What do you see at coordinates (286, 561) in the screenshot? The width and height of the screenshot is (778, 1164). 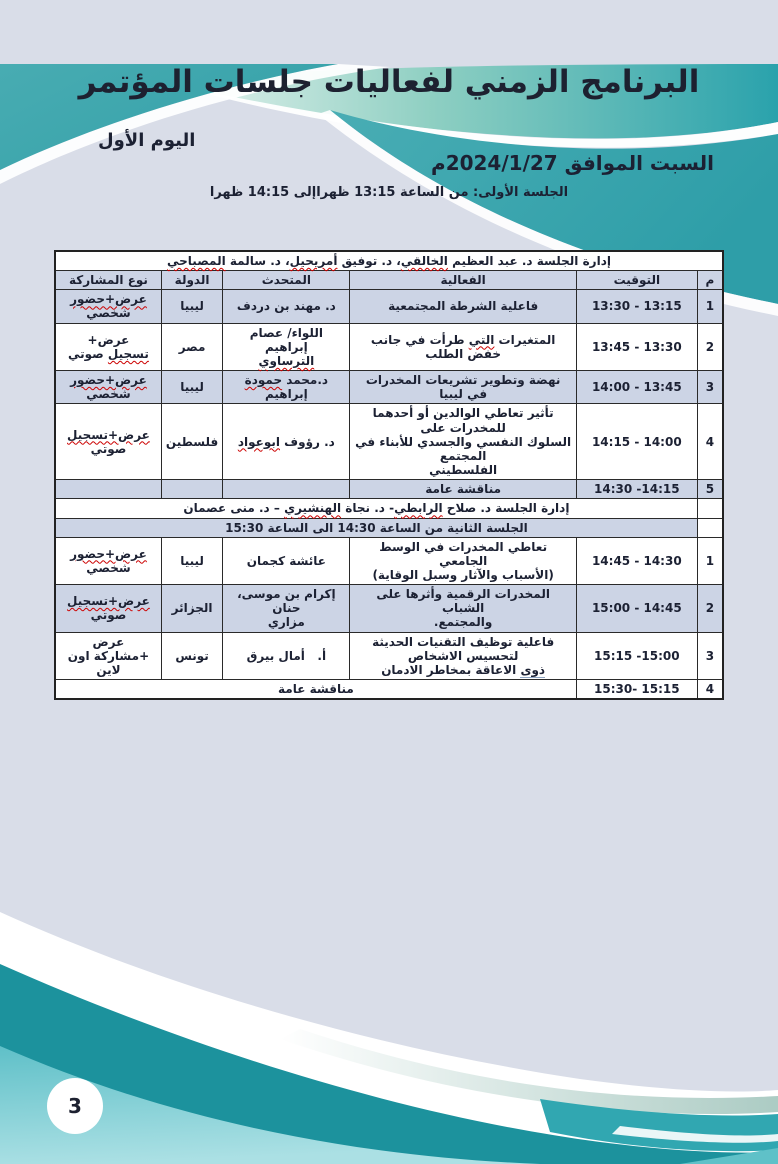 I see `cell-speaker: عائشة كجمان` at bounding box center [286, 561].